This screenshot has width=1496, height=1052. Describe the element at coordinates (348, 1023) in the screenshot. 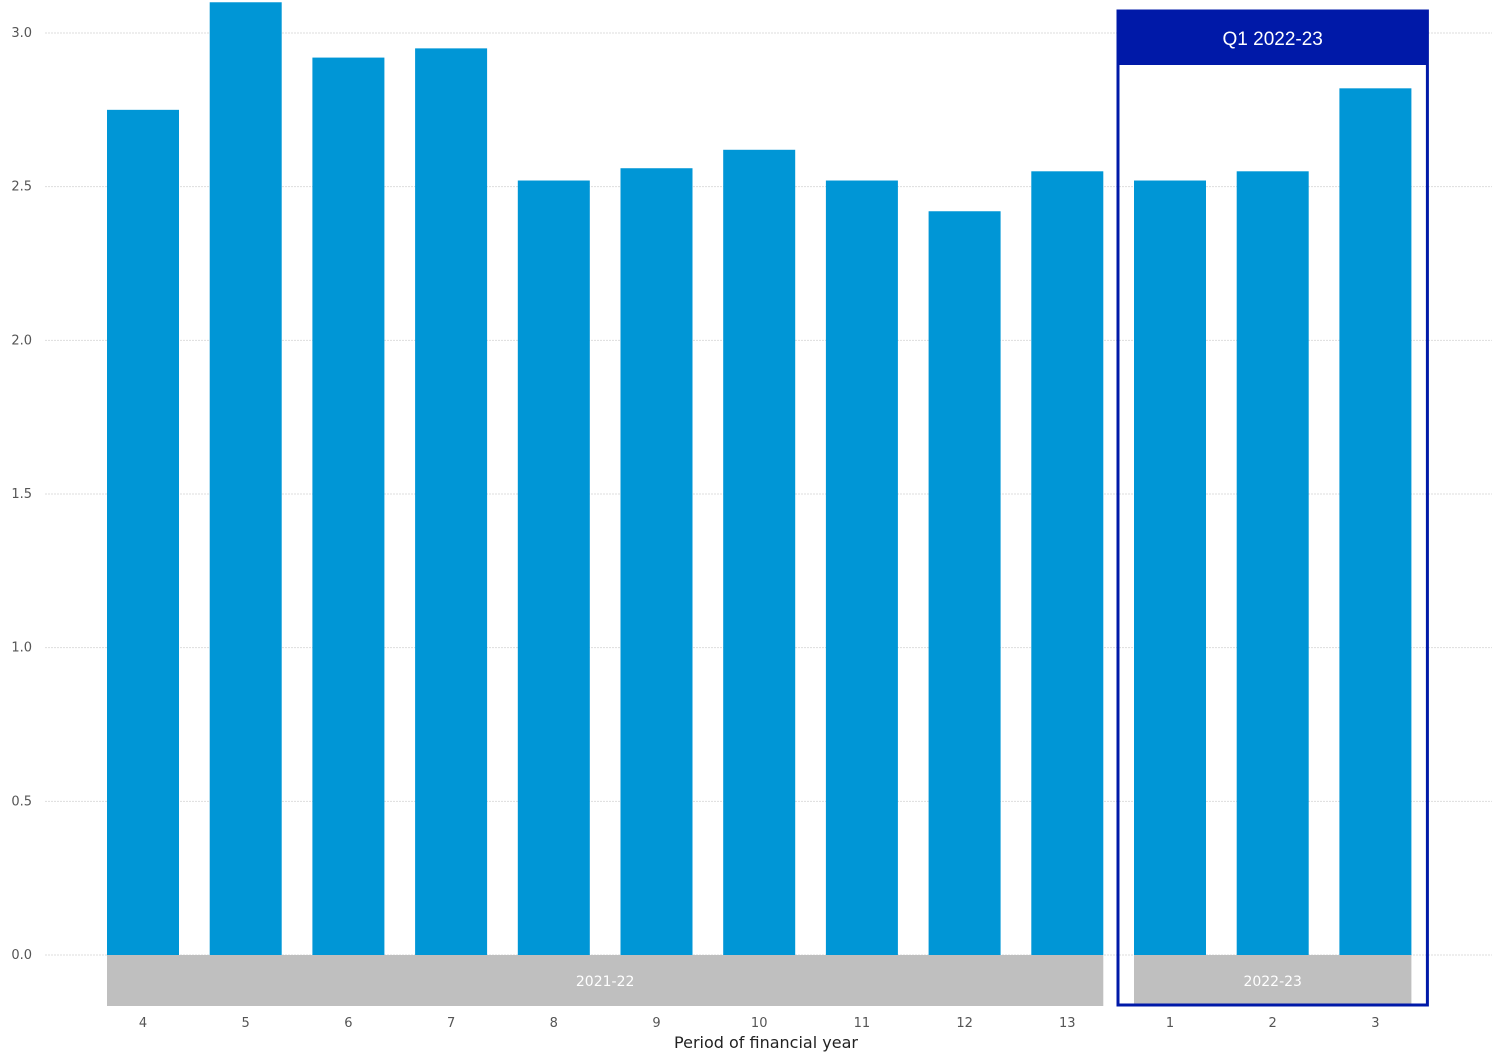

I see `x-tick-label: 6` at that location.